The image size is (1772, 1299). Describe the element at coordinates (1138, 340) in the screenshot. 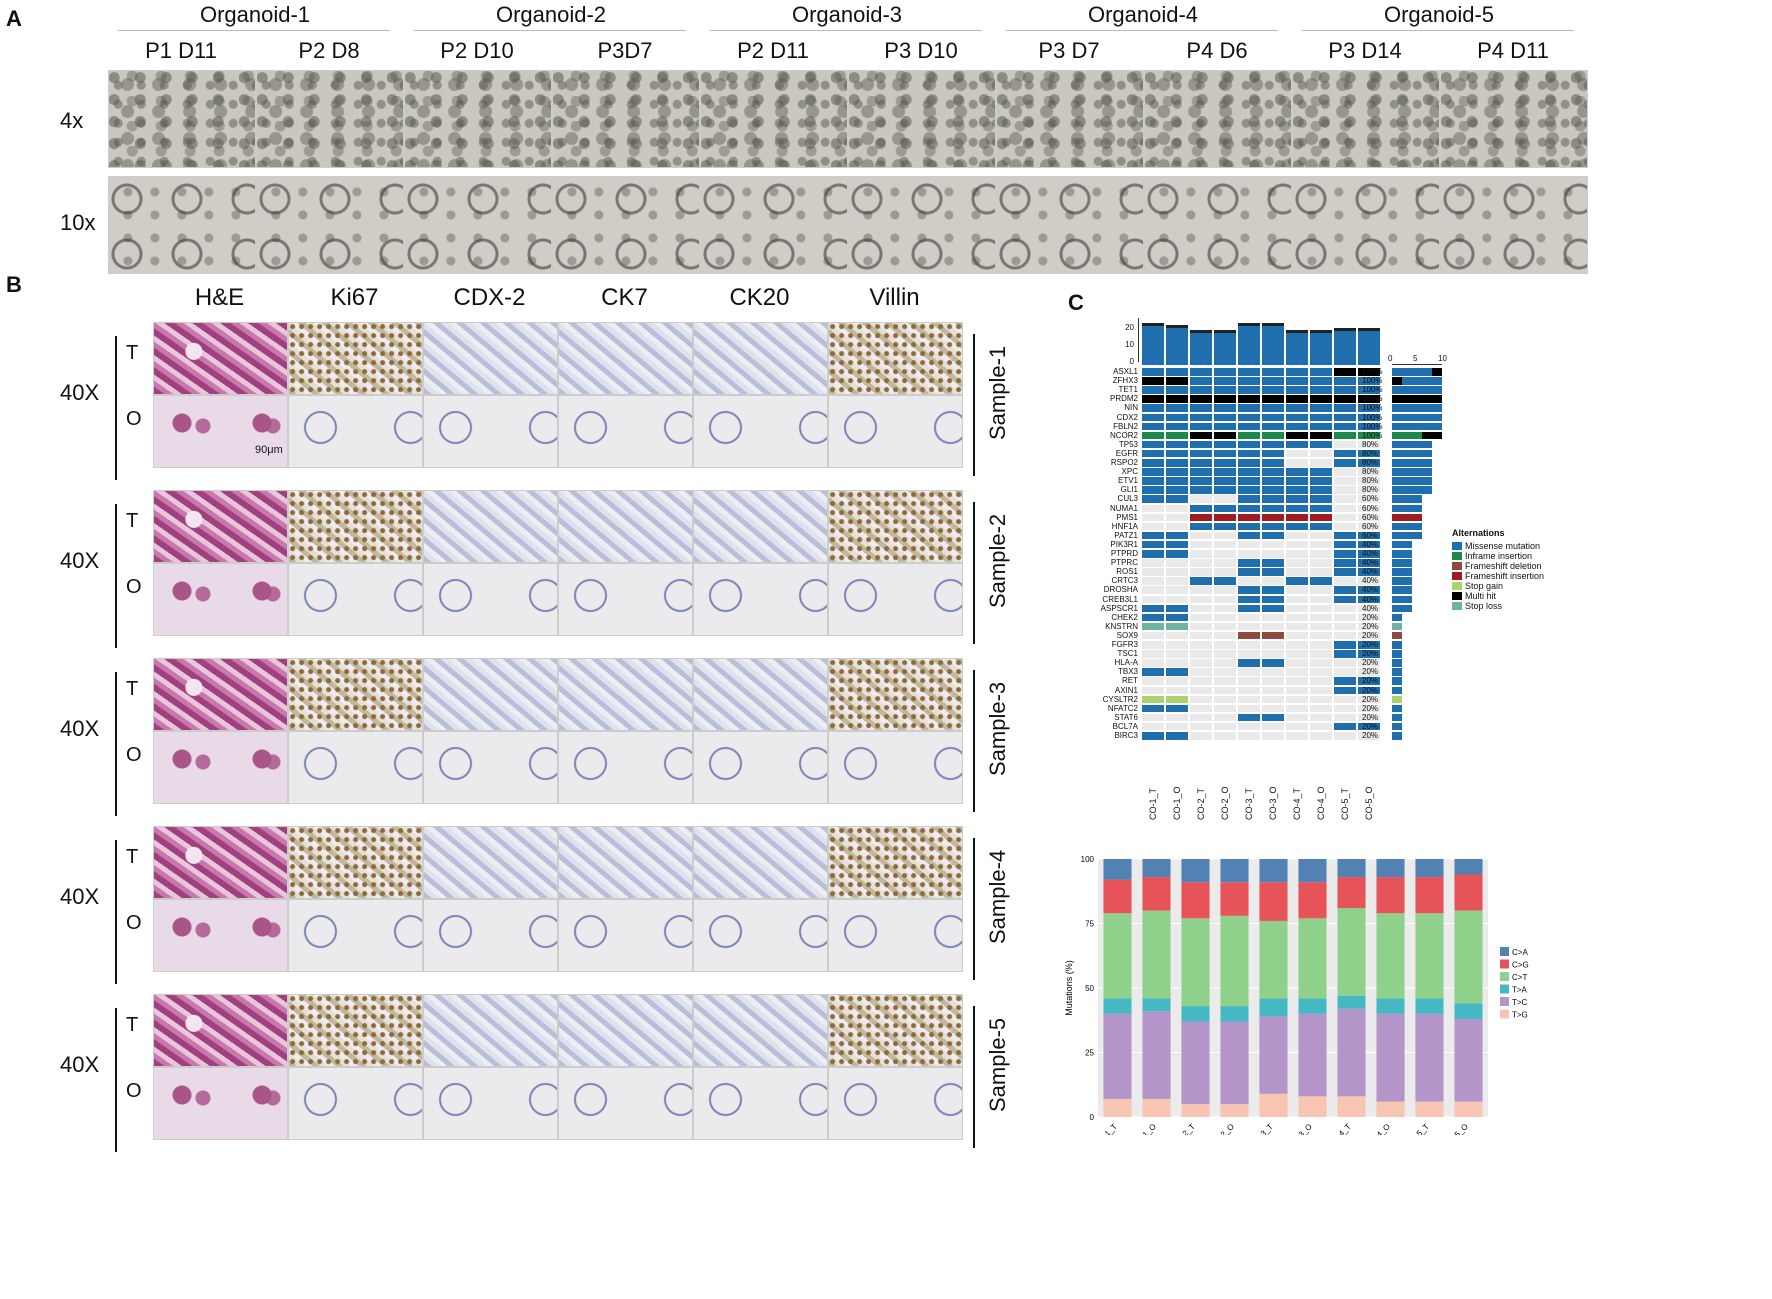

I see `tmb-axis` at that location.